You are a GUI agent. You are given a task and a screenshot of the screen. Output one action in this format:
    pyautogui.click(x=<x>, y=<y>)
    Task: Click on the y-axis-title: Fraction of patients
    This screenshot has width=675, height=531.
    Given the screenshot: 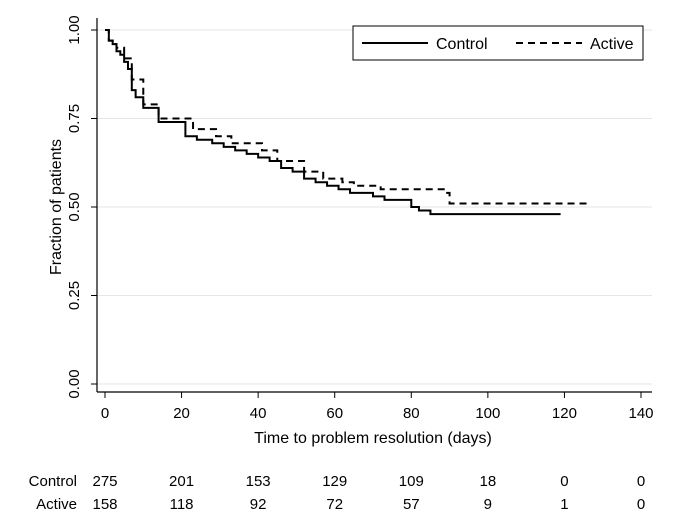 What is the action you would take?
    pyautogui.click(x=56, y=207)
    